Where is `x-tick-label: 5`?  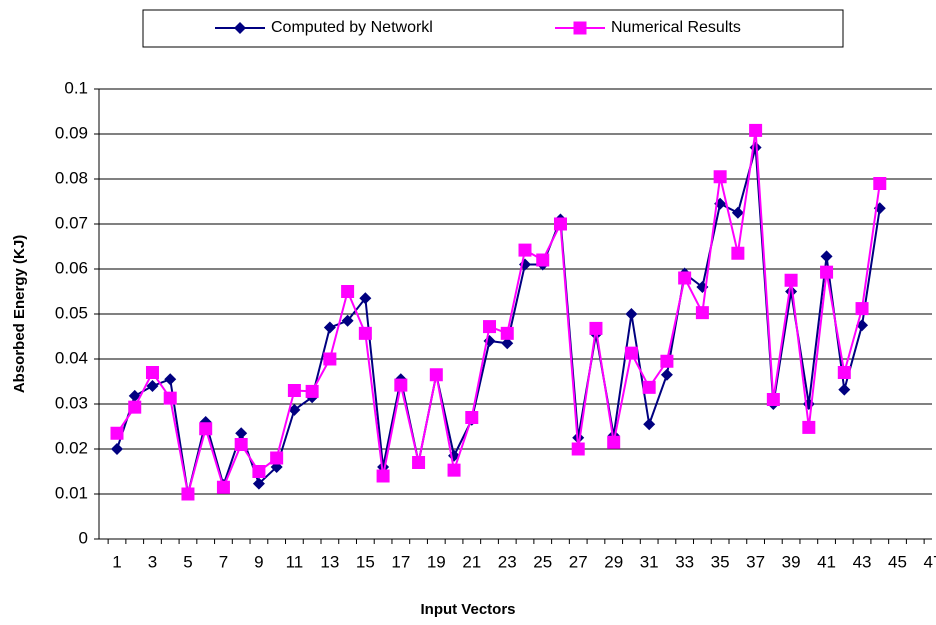
x-tick-label: 5 is located at coordinates (187, 561).